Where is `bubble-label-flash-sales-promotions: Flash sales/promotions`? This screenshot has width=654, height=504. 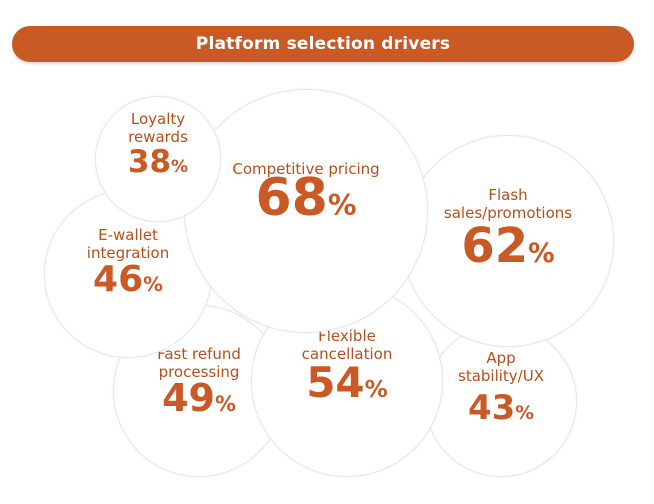
bubble-label-flash-sales-promotions: Flash sales/promotions is located at coordinates (508, 204).